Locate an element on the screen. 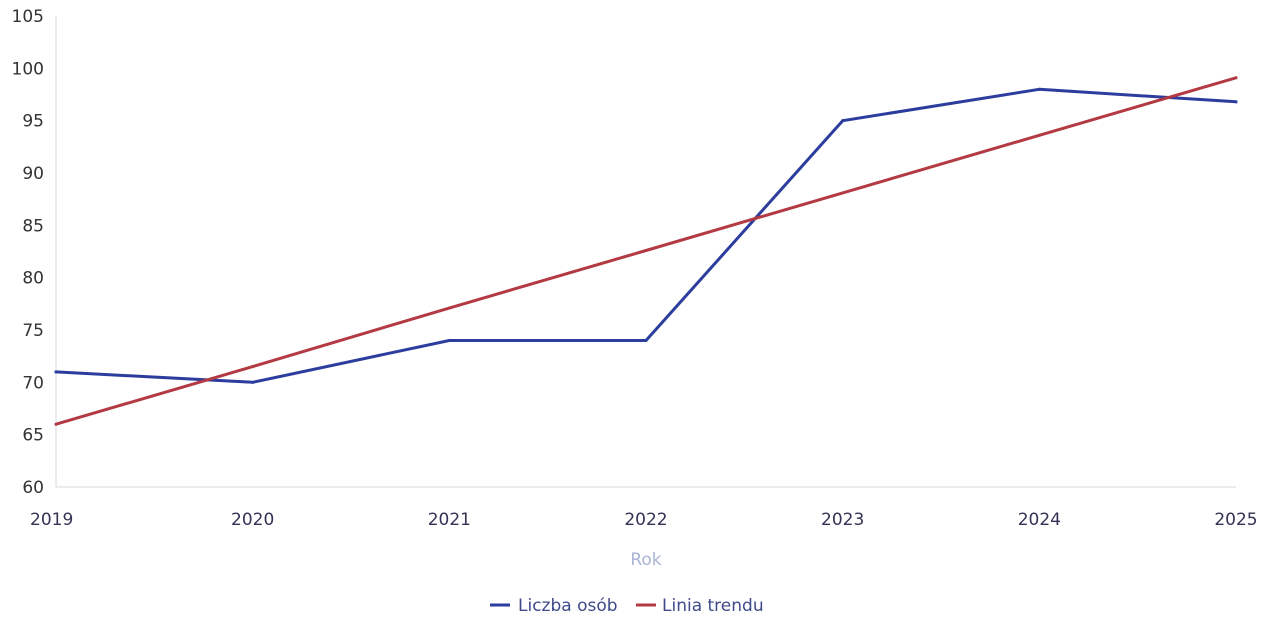  y-tick-label: 100 is located at coordinates (28, 69).